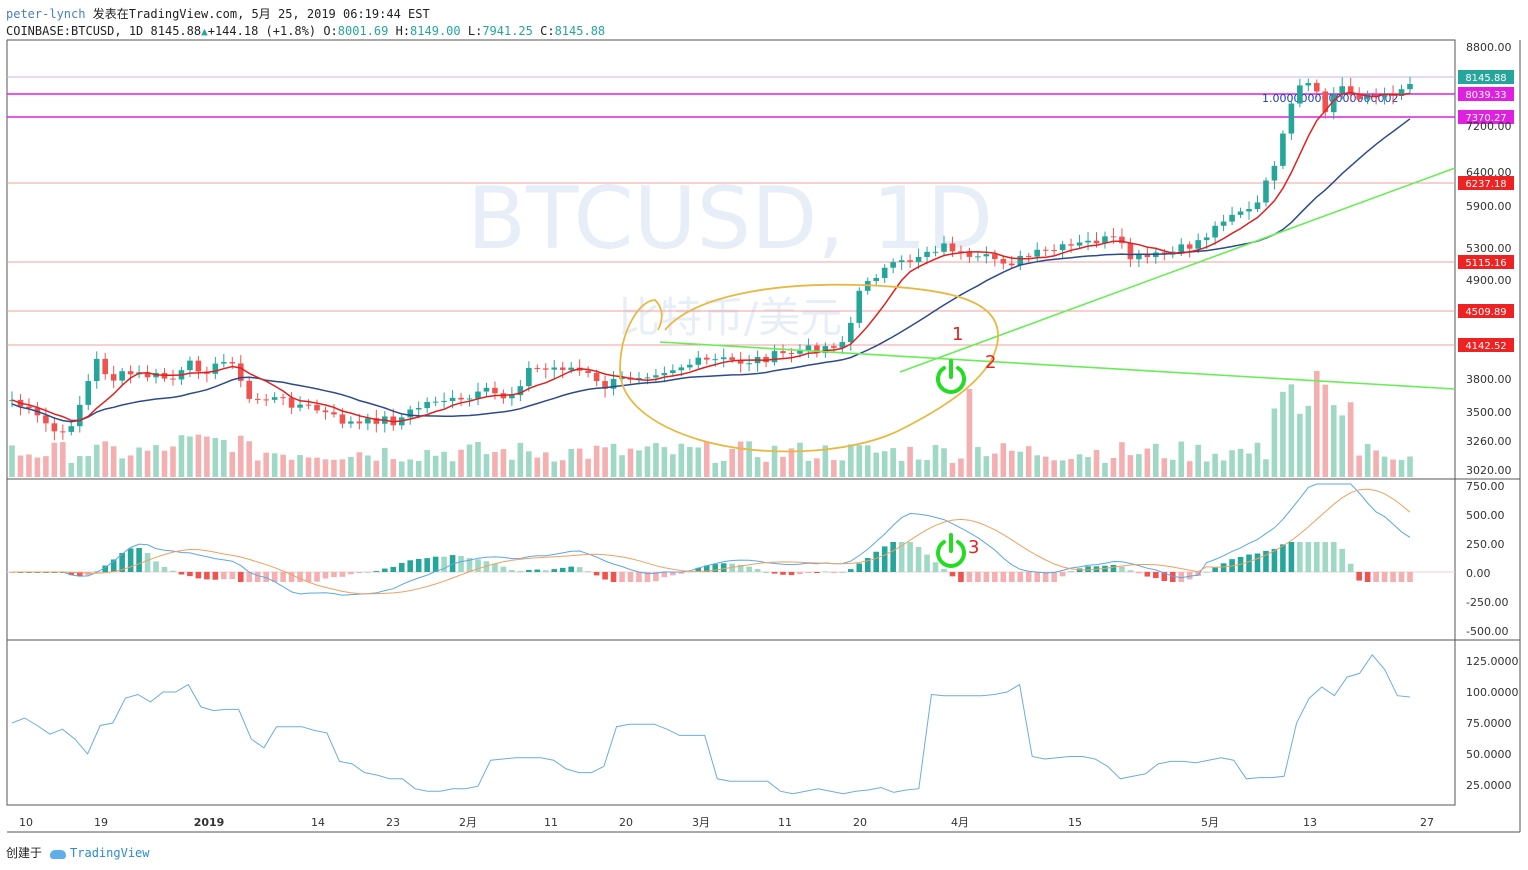 The image size is (1528, 870). What do you see at coordinates (1489, 248) in the screenshot?
I see `price-tick-label: 5300.00` at bounding box center [1489, 248].